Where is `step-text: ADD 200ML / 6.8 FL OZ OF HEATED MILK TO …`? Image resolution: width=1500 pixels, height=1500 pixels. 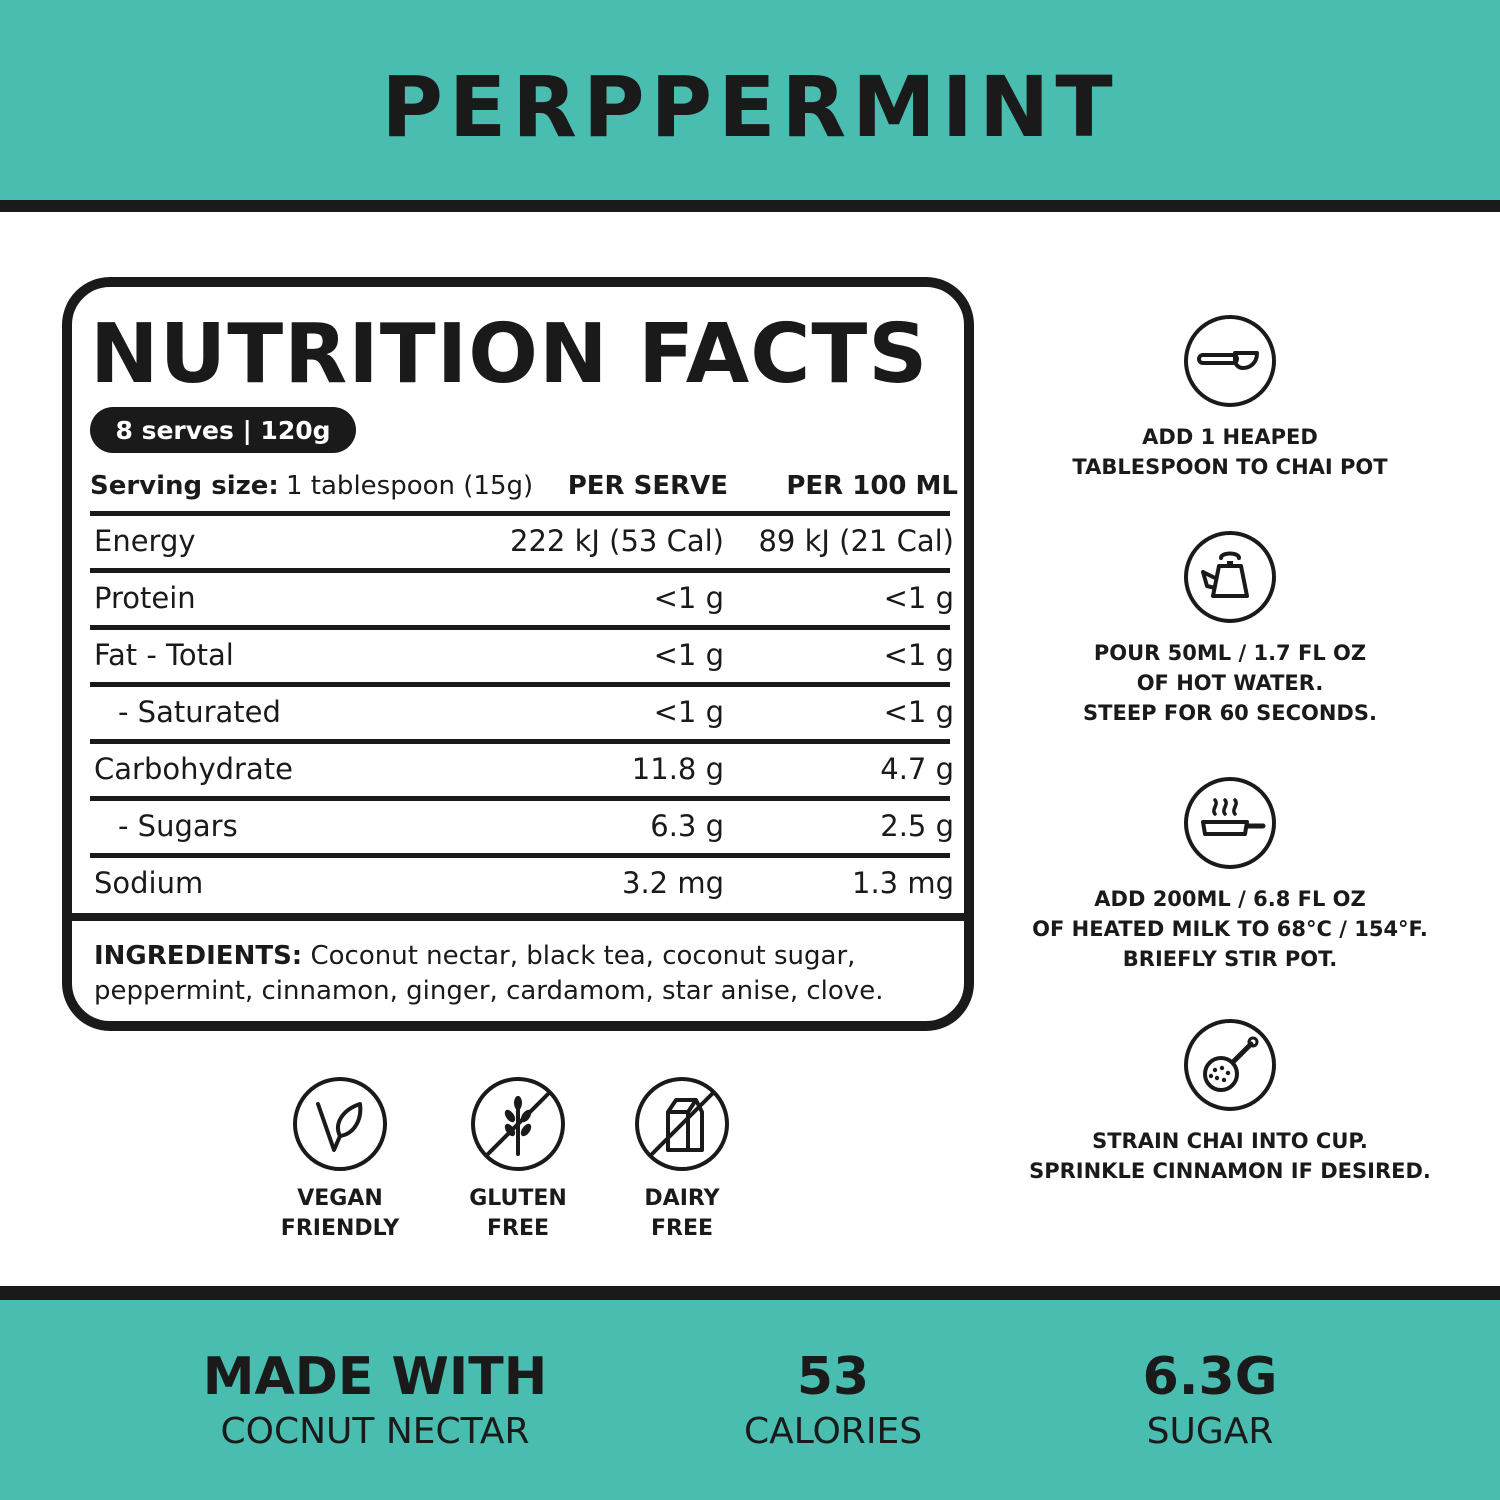
step-text: ADD 200ML / 6.8 FL OZ OF HEATED MILK TO … is located at coordinates (1230, 929).